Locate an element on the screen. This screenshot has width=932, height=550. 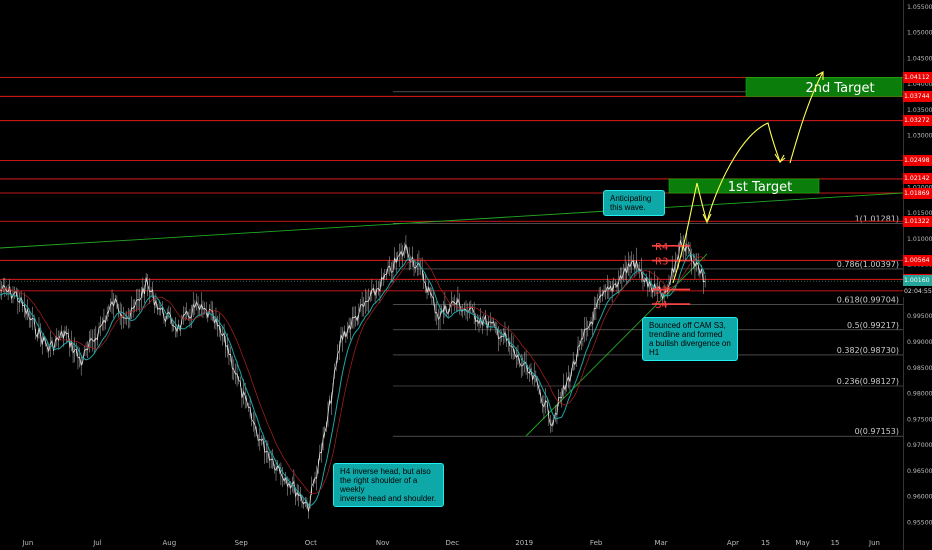
fib-label-0.5: 0.5(0.99217) is located at coordinates (873, 325).